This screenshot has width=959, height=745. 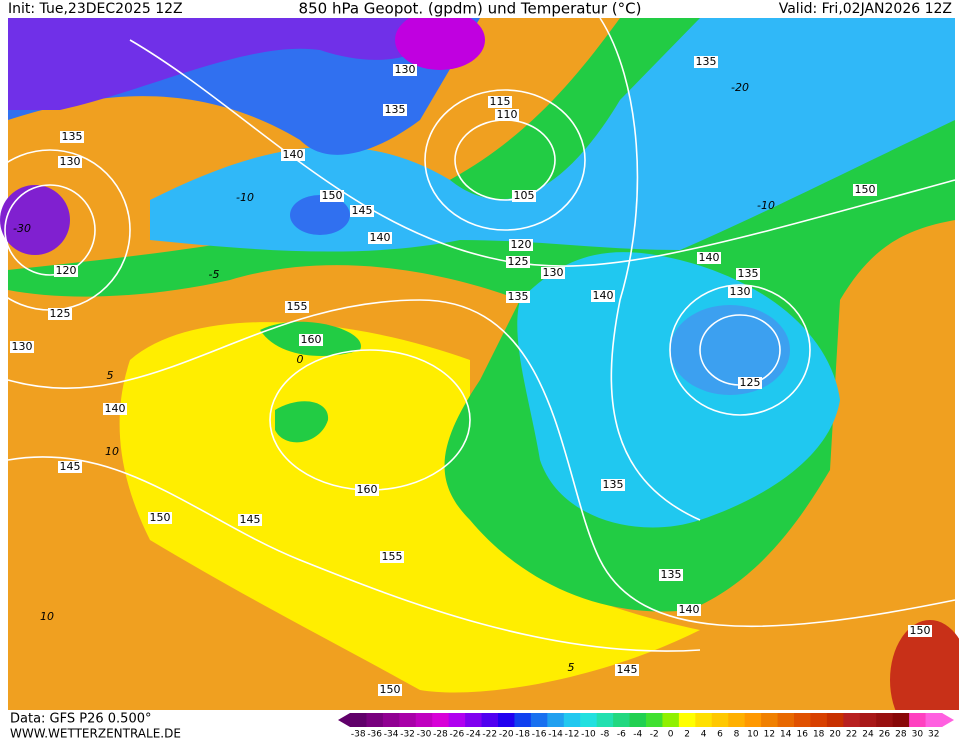 I want to click on contour-label: 160, so click(x=367, y=489).